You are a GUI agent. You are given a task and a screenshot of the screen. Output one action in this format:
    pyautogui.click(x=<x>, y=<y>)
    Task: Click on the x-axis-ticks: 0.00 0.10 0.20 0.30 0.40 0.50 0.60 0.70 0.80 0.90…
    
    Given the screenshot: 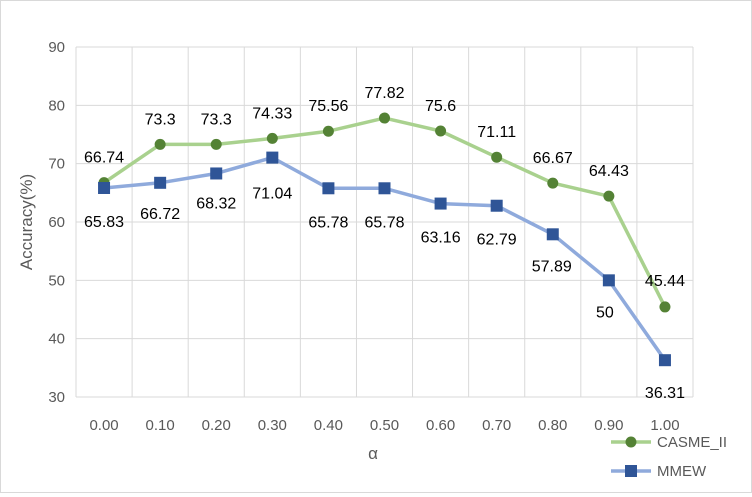 What is the action you would take?
    pyautogui.click(x=384, y=425)
    